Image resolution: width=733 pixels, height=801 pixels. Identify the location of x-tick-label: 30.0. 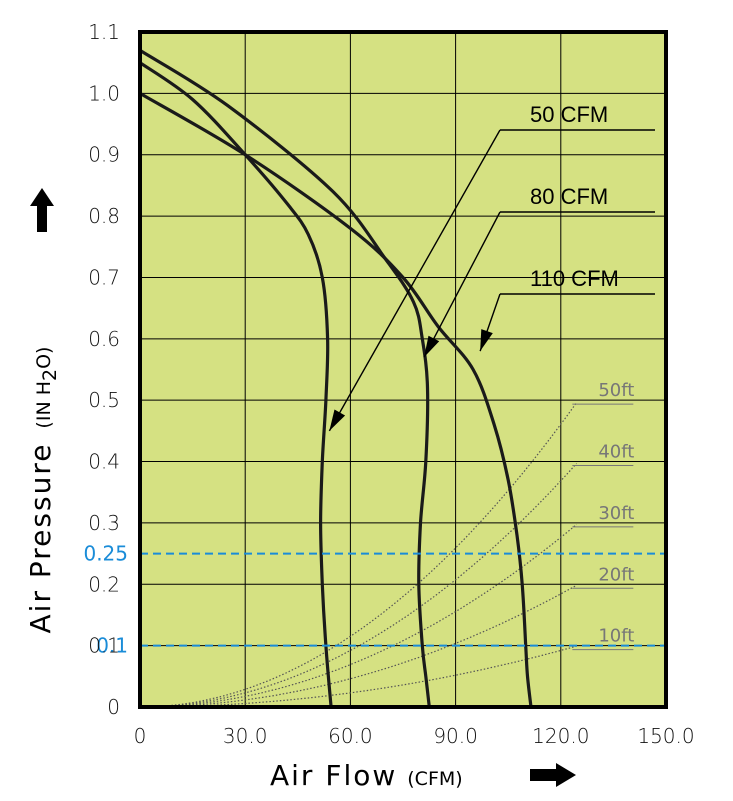
(245, 736).